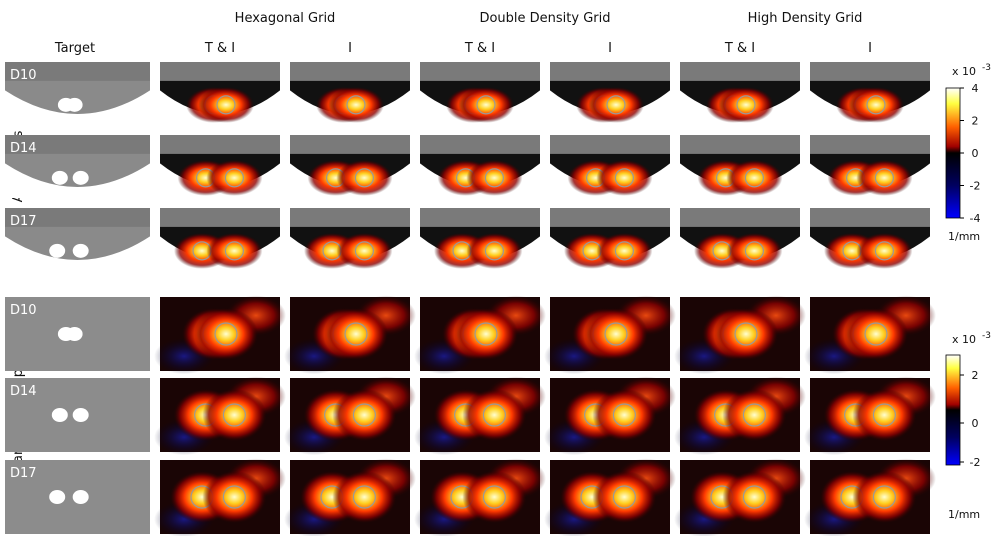 Image resolution: width=1001 pixels, height=540 pixels. Describe the element at coordinates (23, 310) in the screenshot. I see `row-label: D10` at that location.